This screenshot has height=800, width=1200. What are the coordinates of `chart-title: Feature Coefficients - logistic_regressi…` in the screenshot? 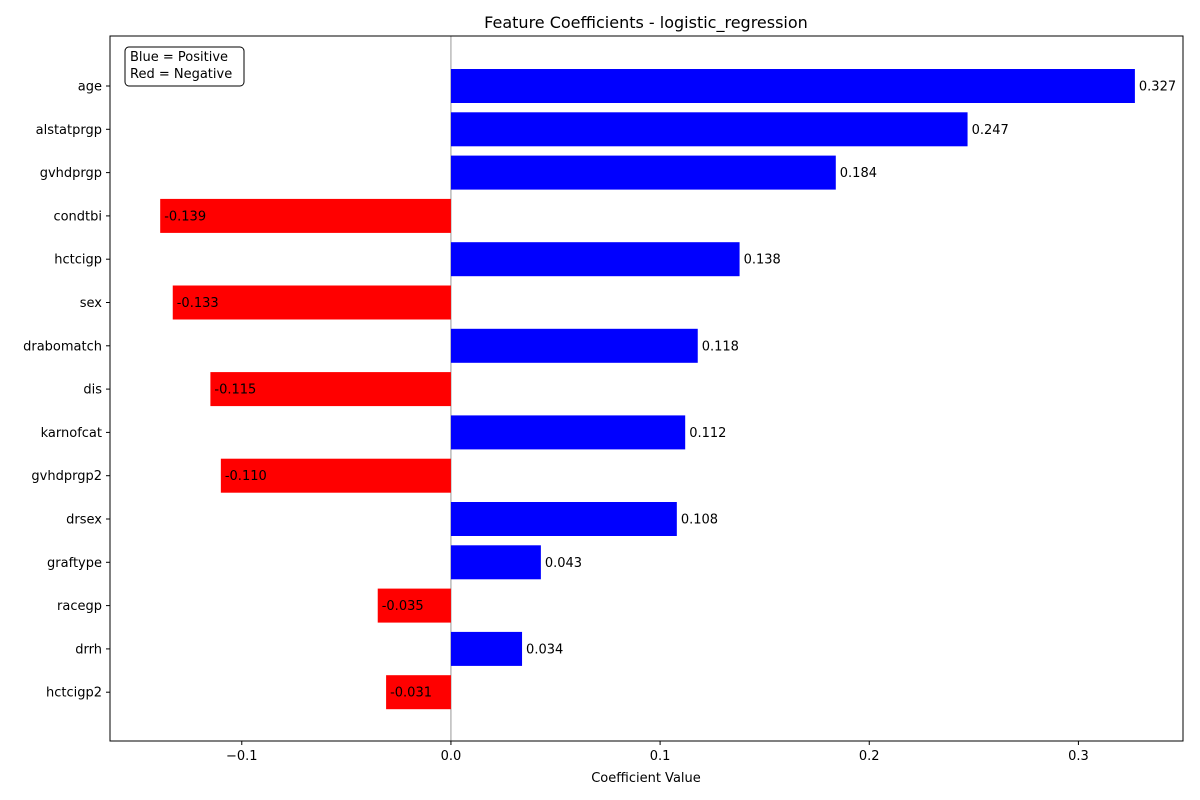 It's located at (646, 23).